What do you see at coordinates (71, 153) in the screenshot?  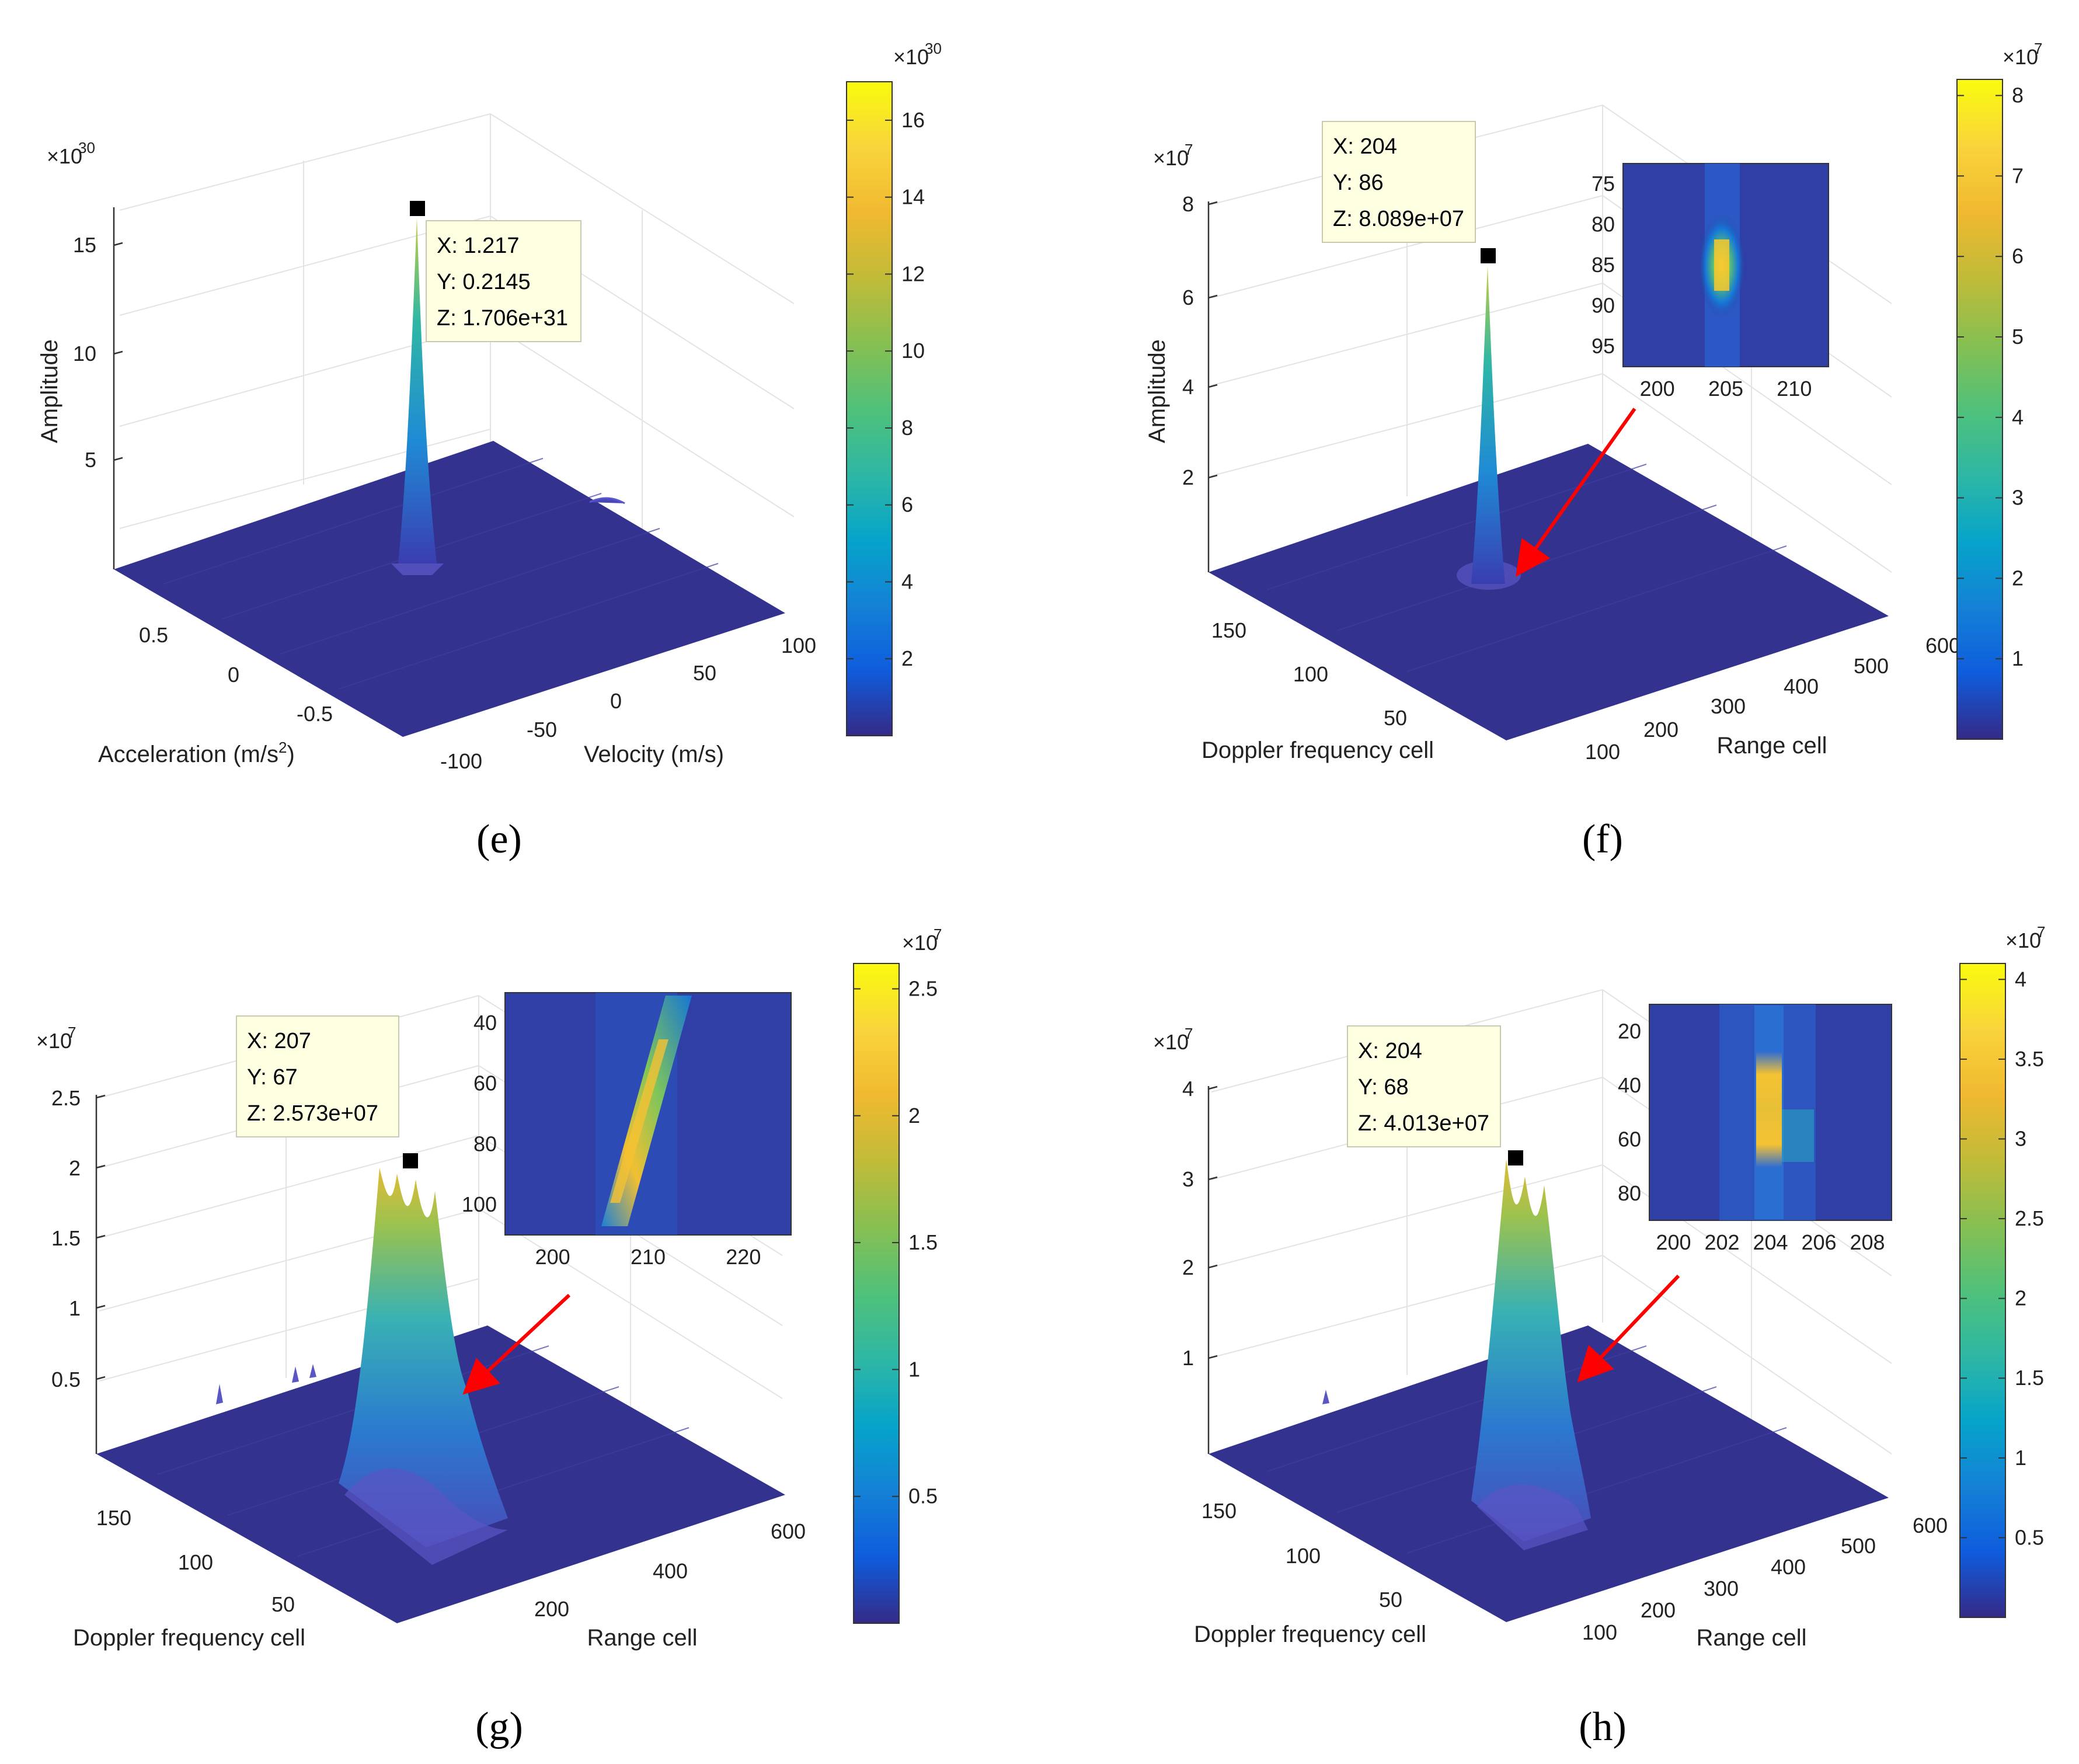 I see `z-multiplier-e: ×10 30` at bounding box center [71, 153].